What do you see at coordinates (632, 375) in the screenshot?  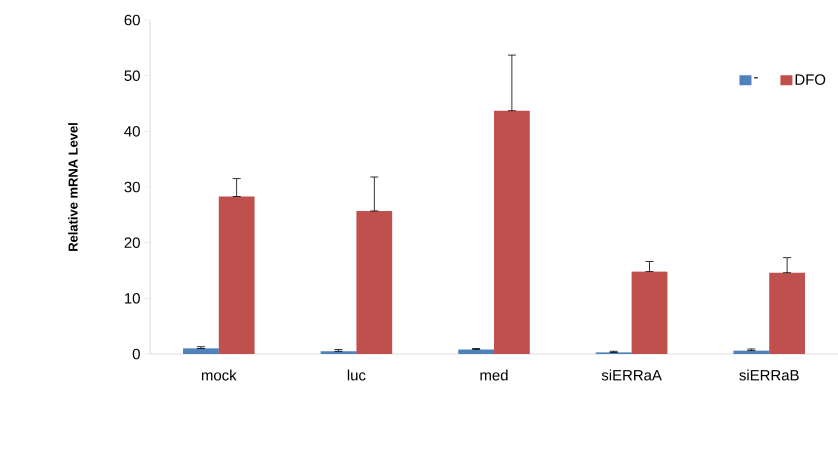 I see `x-tick-label: siERRaA` at bounding box center [632, 375].